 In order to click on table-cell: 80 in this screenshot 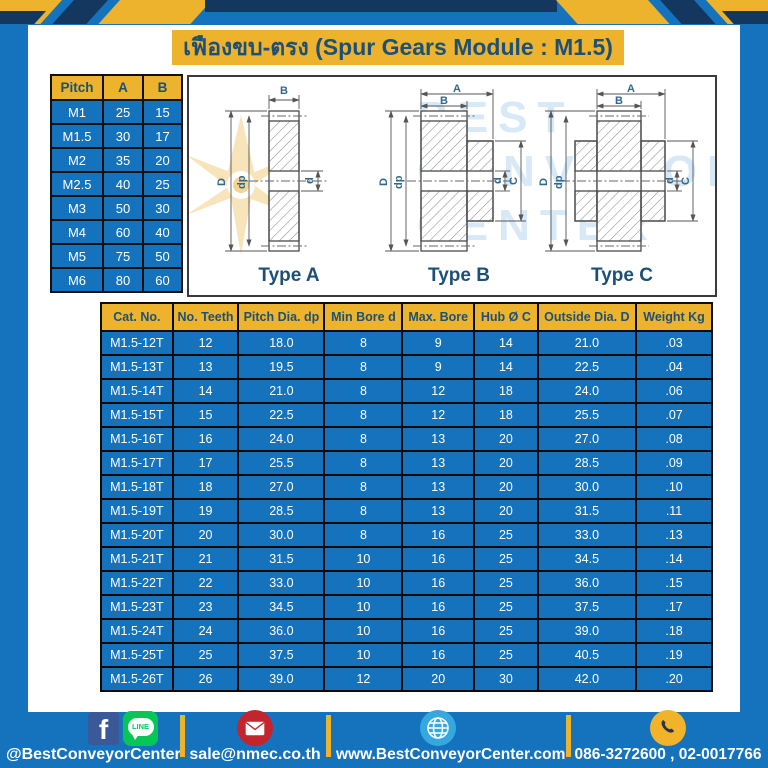, I will do `click(123, 280)`.